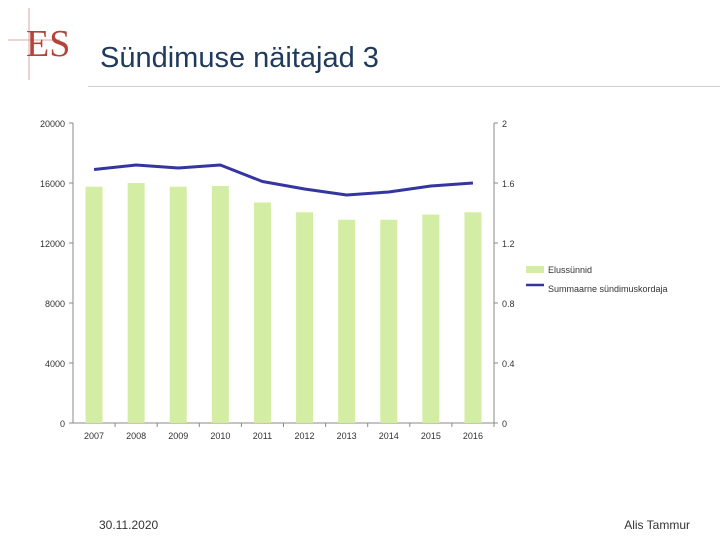 The width and height of the screenshot is (720, 540). Describe the element at coordinates (508, 184) in the screenshot. I see `y-right-tick-label: 1.6` at that location.